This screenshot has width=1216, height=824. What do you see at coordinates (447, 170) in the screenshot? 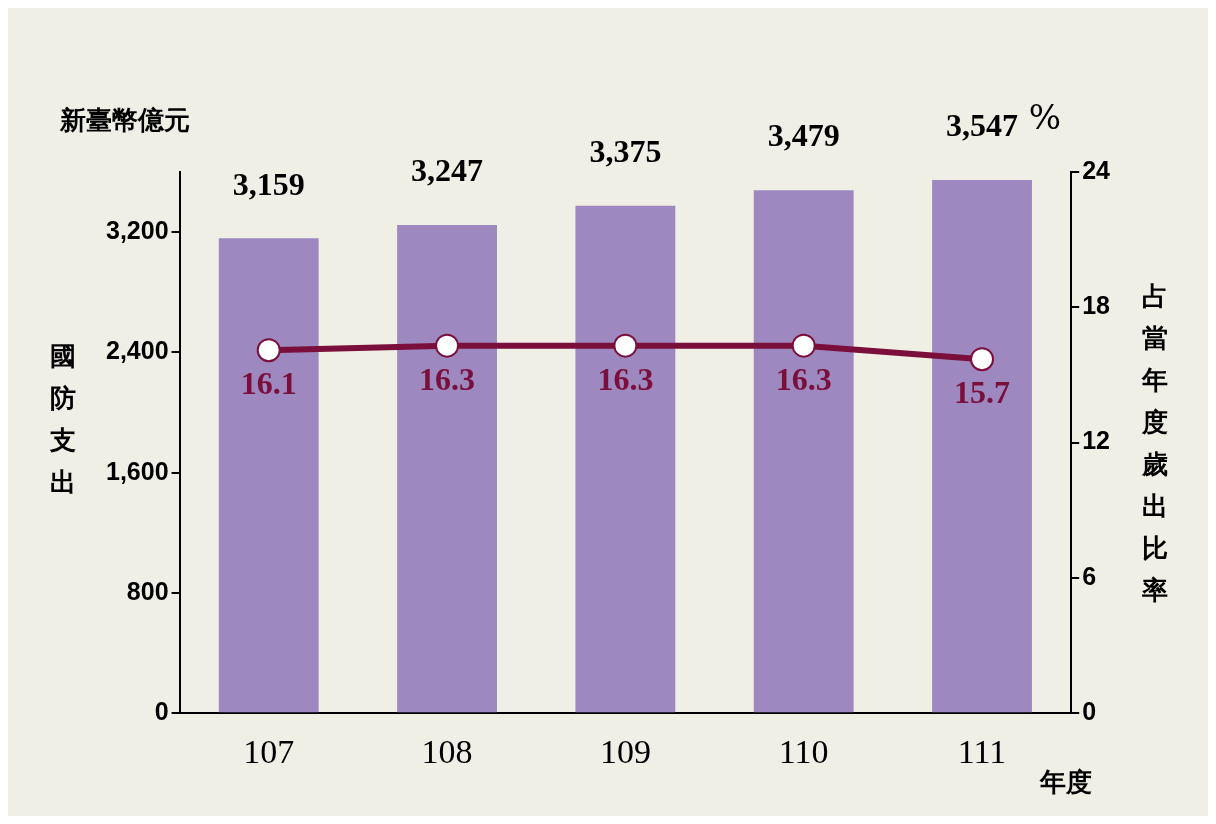
I see `data-label: 3,247` at bounding box center [447, 170].